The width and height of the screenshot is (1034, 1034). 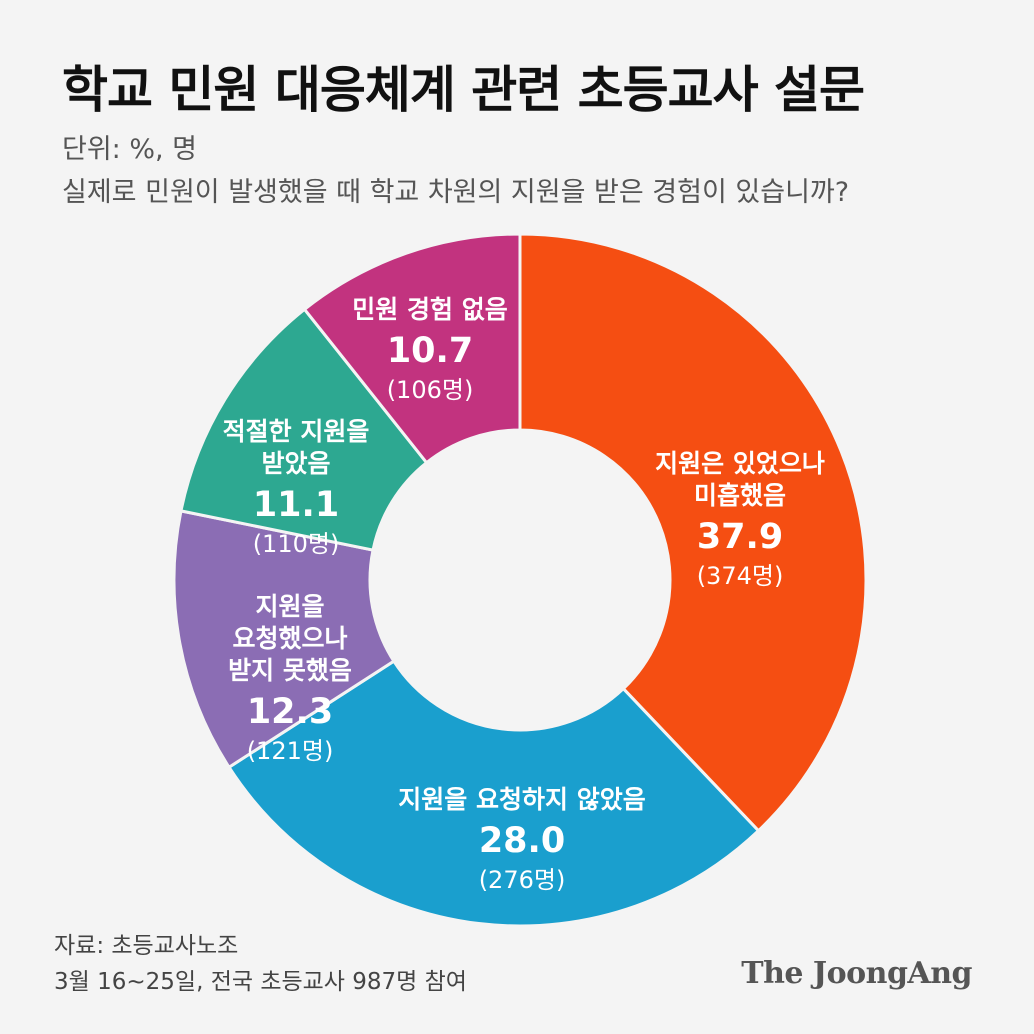 I want to click on slice-label: 미흡했음, so click(x=740, y=495).